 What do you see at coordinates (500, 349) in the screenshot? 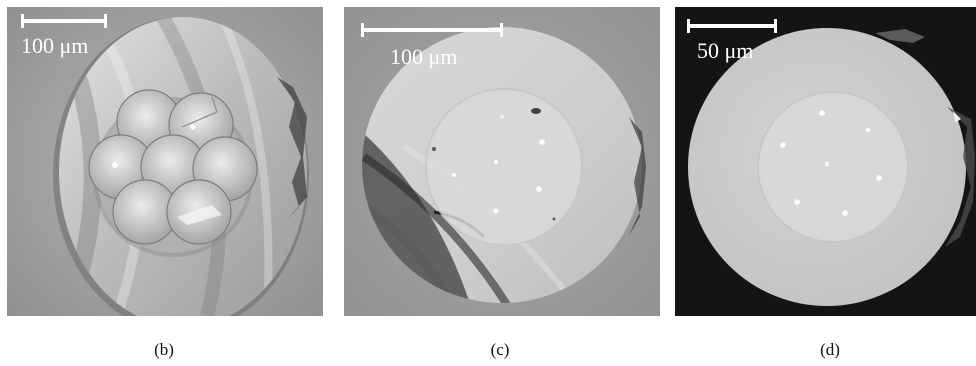
I see `caption-c: (c)` at bounding box center [500, 349].